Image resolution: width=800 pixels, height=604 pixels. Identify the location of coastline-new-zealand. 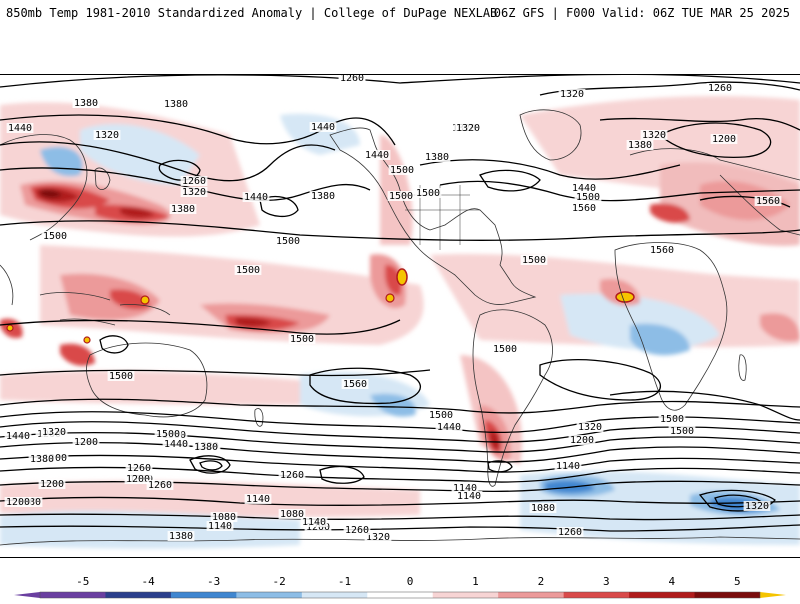
(259, 417).